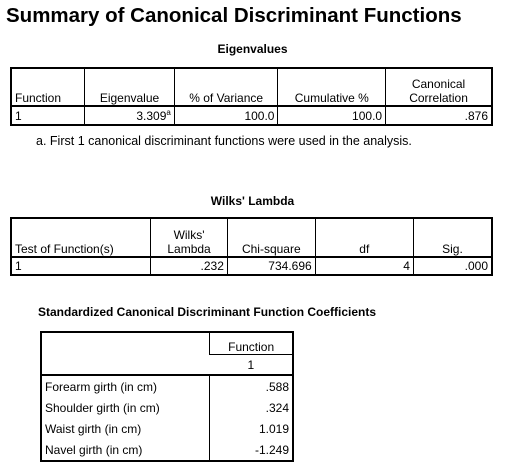  I want to click on row-label: Forearm girth (in cm), so click(125, 385).